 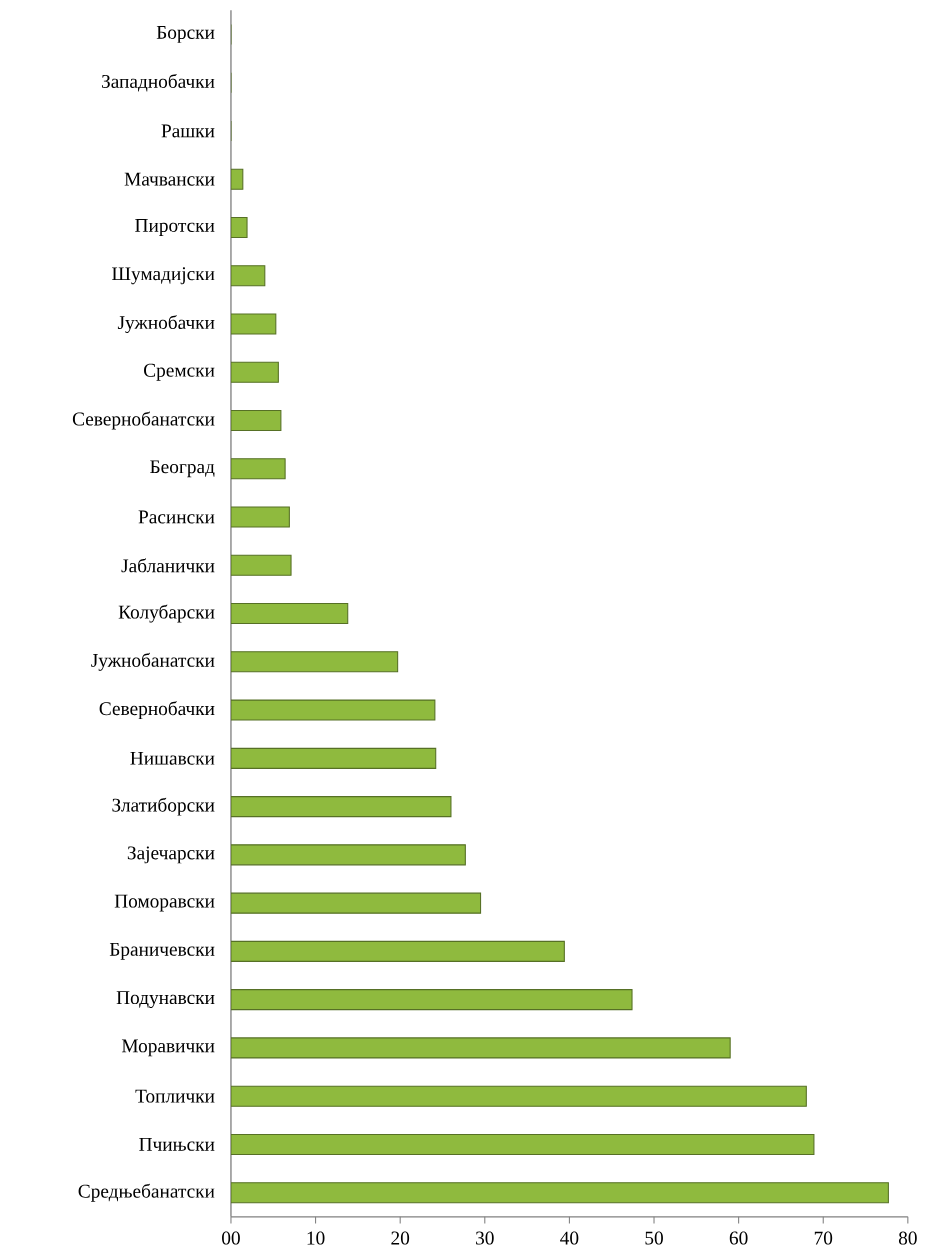 What do you see at coordinates (172, 758) in the screenshot?
I see `y-tick-label: Нишавски` at bounding box center [172, 758].